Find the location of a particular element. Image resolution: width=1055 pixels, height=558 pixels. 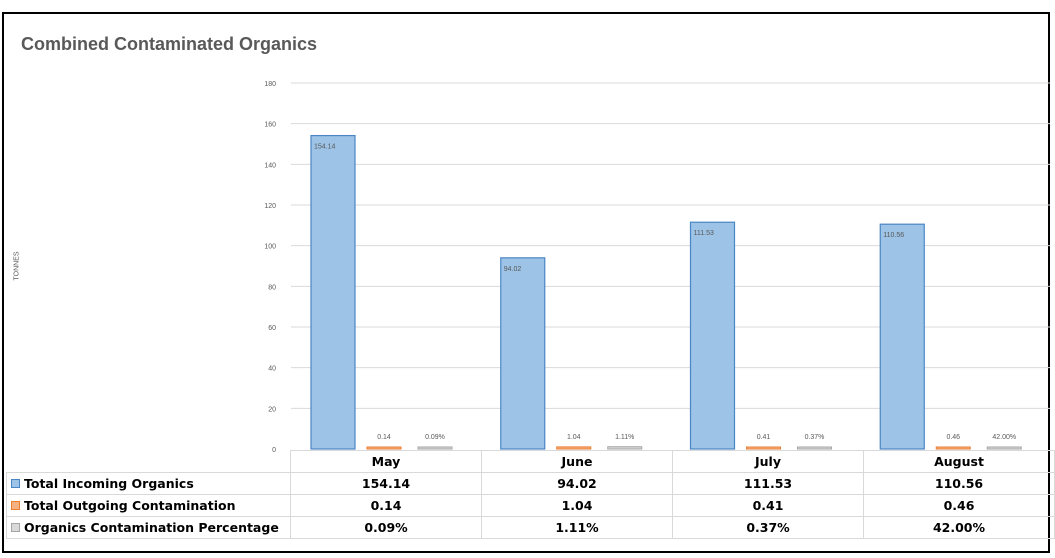

data-label-percentage-july: 0.37% is located at coordinates (815, 437).